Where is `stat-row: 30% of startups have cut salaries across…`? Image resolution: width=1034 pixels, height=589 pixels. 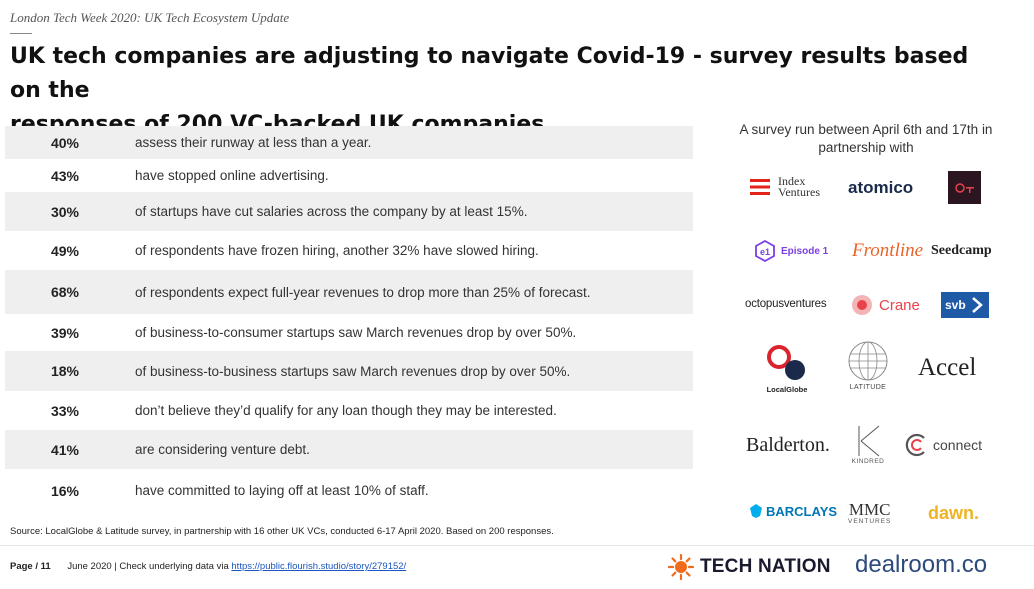
stat-row: 30% of startups have cut salaries across… is located at coordinates (349, 211).